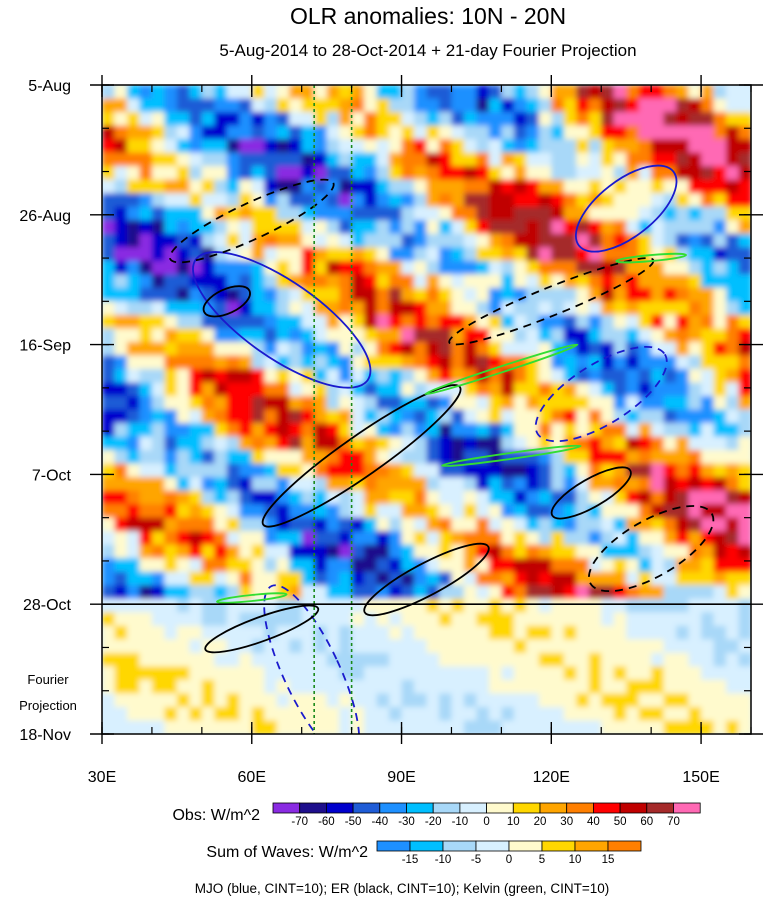 The width and height of the screenshot is (770, 899). What do you see at coordinates (252, 777) in the screenshot?
I see `x-tick-label: 60E` at bounding box center [252, 777].